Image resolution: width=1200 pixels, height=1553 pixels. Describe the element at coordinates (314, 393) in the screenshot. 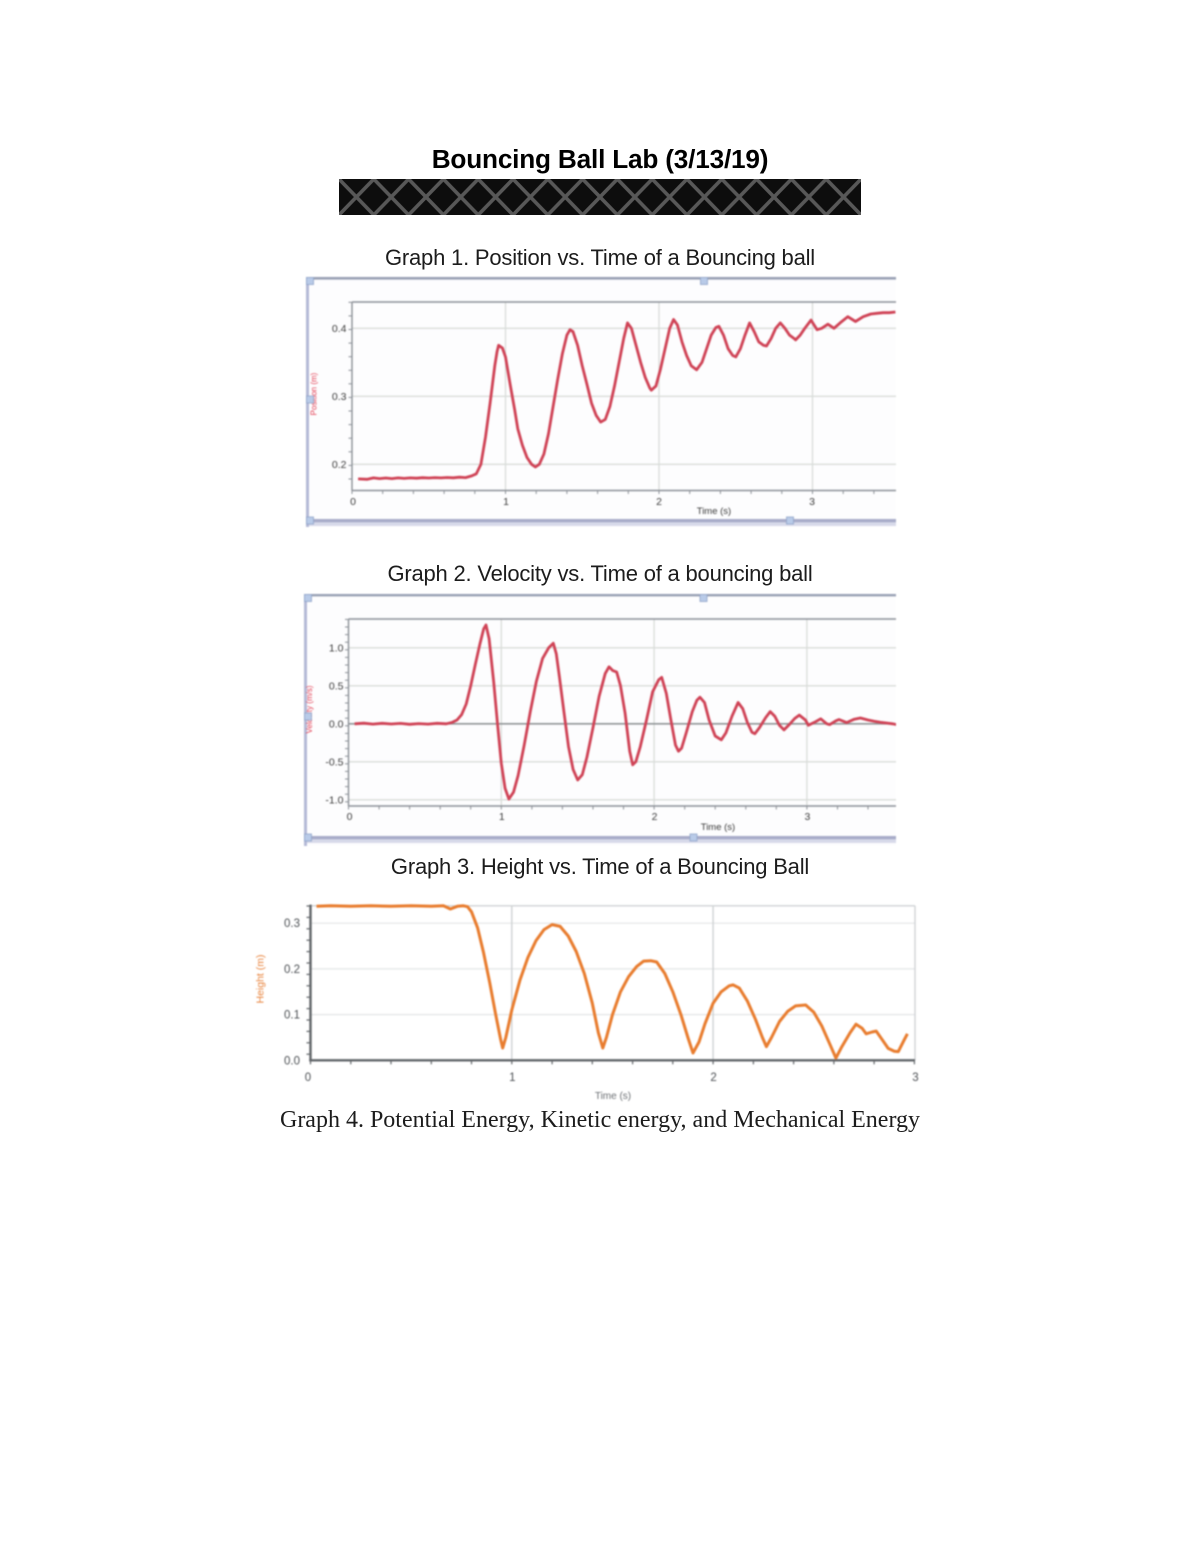

I see `svg-text: Position (m)` at that location.